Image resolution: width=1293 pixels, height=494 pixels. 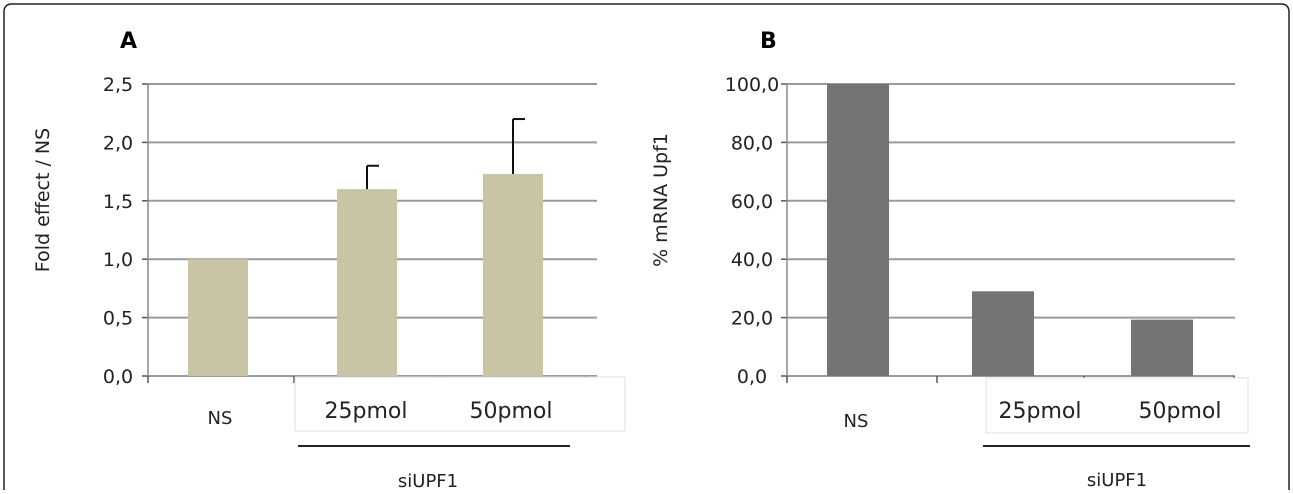 What do you see at coordinates (366, 411) in the screenshot?
I see `panel-a-cat-25pmol: 25pmol` at bounding box center [366, 411].